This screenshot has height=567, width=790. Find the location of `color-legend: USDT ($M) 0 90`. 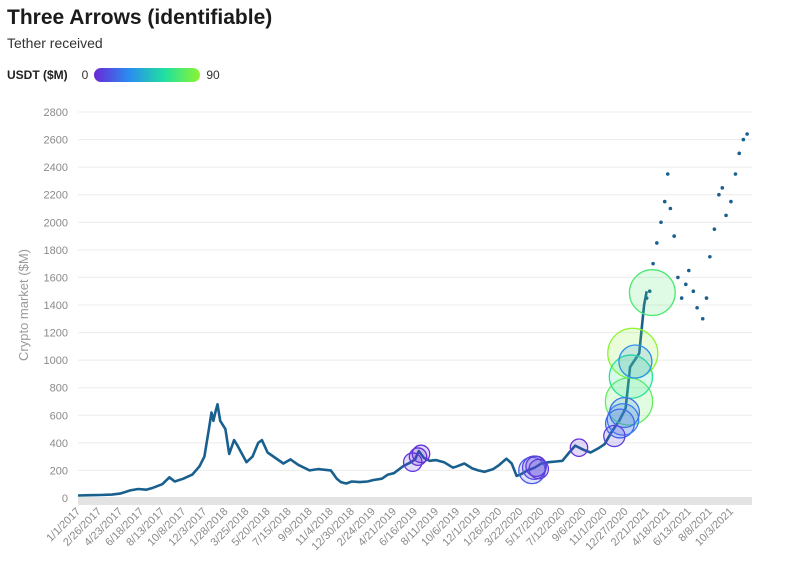

color-legend: USDT ($M) 0 90 is located at coordinates (113, 75).